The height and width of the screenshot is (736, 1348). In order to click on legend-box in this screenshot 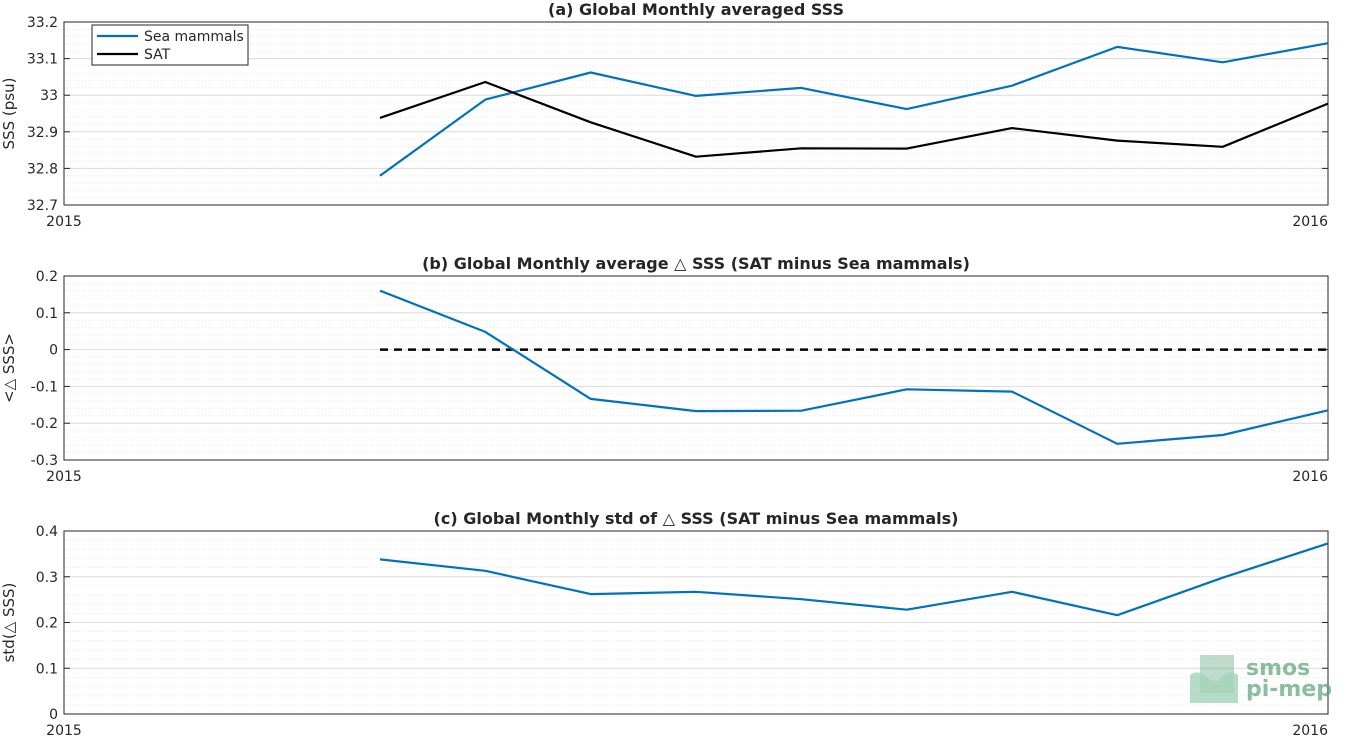, I will do `click(170, 45)`.